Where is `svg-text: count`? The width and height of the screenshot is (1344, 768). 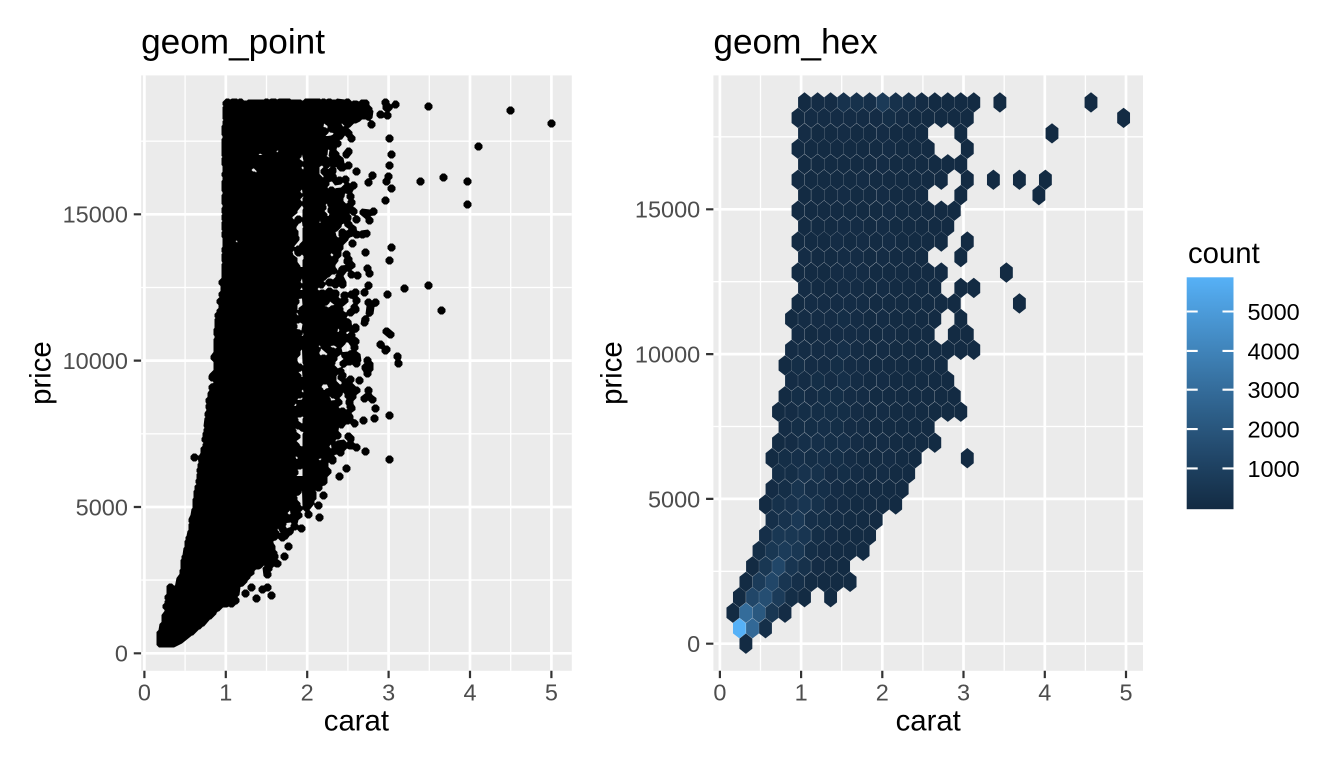 svg-text: count is located at coordinates (1224, 253).